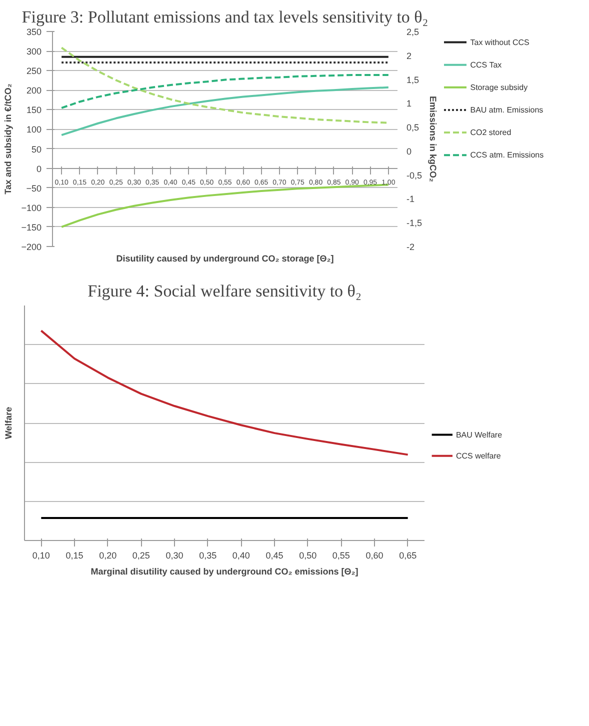 The height and width of the screenshot is (726, 589). I want to click on legend-label: Tax without CCS, so click(500, 42).